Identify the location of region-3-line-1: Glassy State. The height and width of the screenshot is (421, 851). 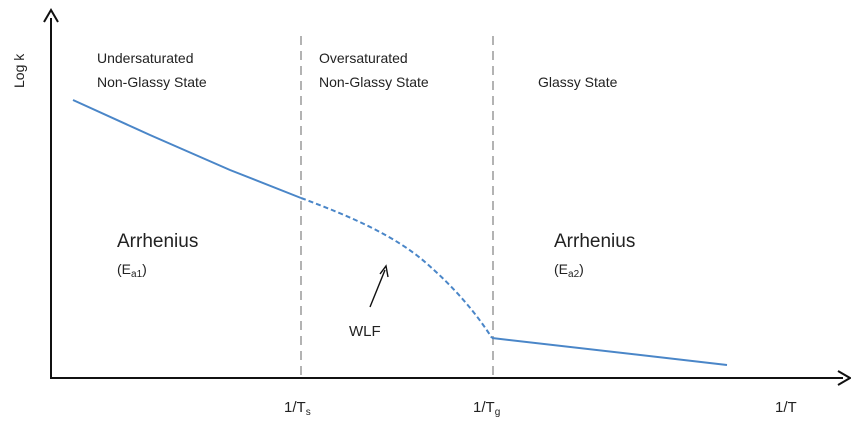
(578, 82).